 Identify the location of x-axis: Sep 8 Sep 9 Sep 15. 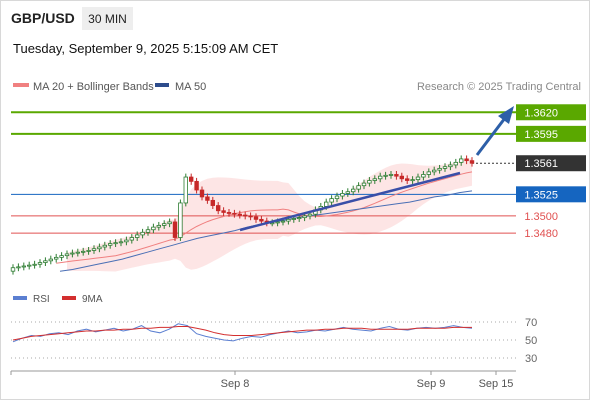
(262, 380).